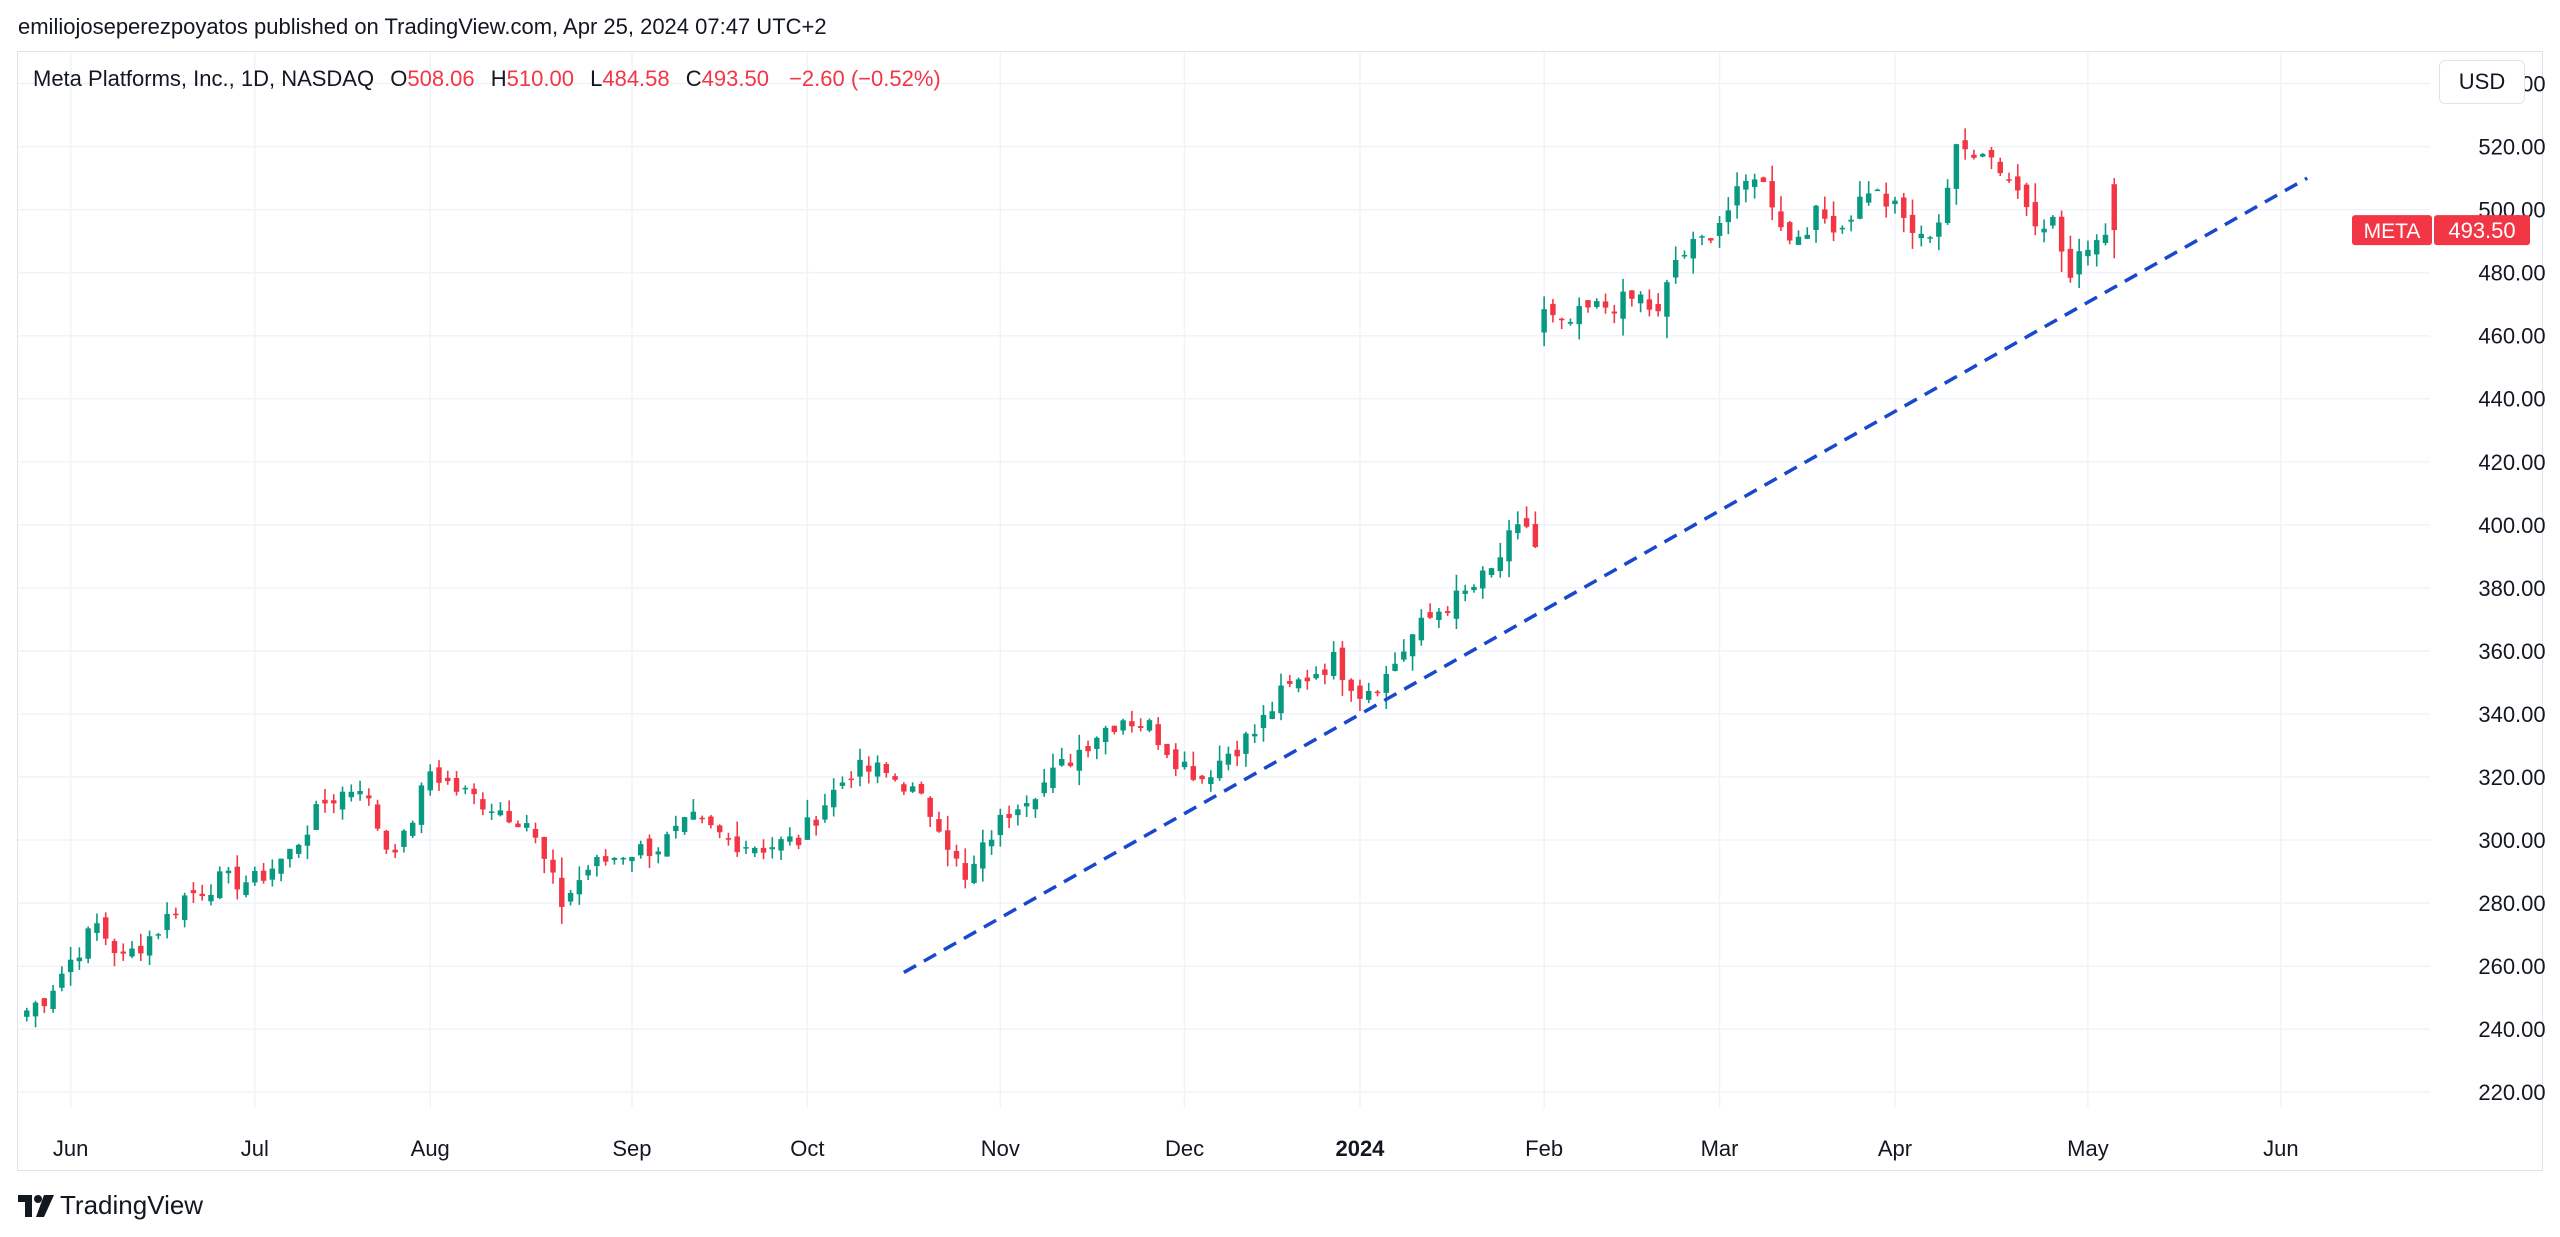  Describe the element at coordinates (441, 78) in the screenshot. I see `open-value: 508.06` at that location.